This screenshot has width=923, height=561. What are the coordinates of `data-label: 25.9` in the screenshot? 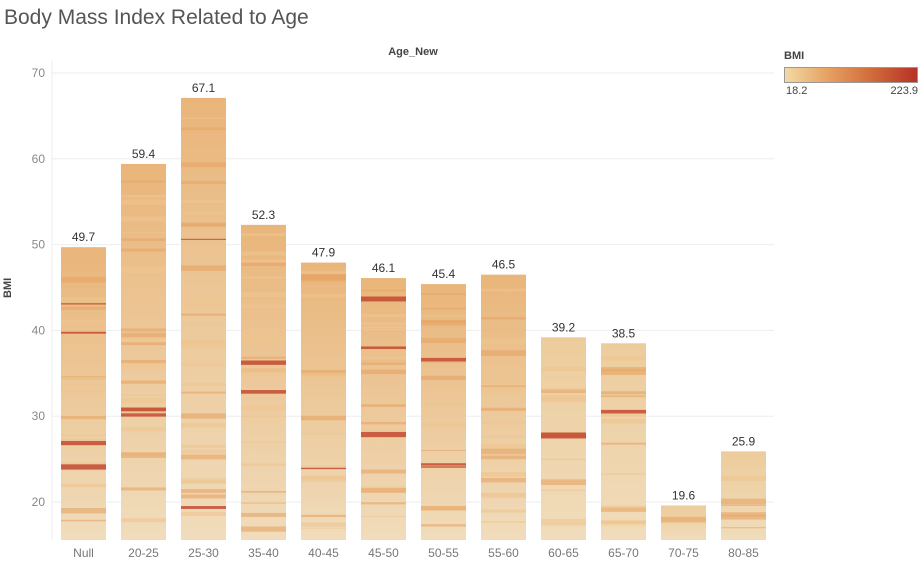 It's located at (744, 441).